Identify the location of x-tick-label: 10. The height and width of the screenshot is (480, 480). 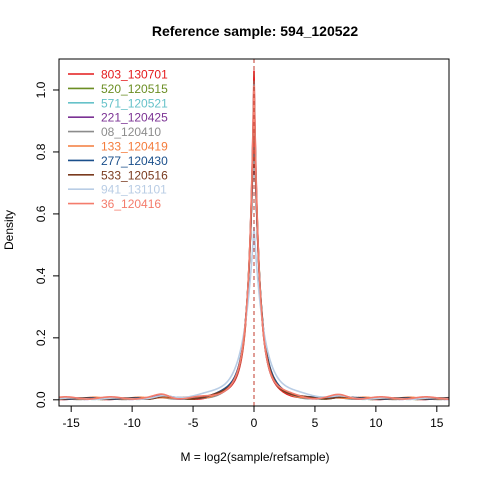
(376, 423).